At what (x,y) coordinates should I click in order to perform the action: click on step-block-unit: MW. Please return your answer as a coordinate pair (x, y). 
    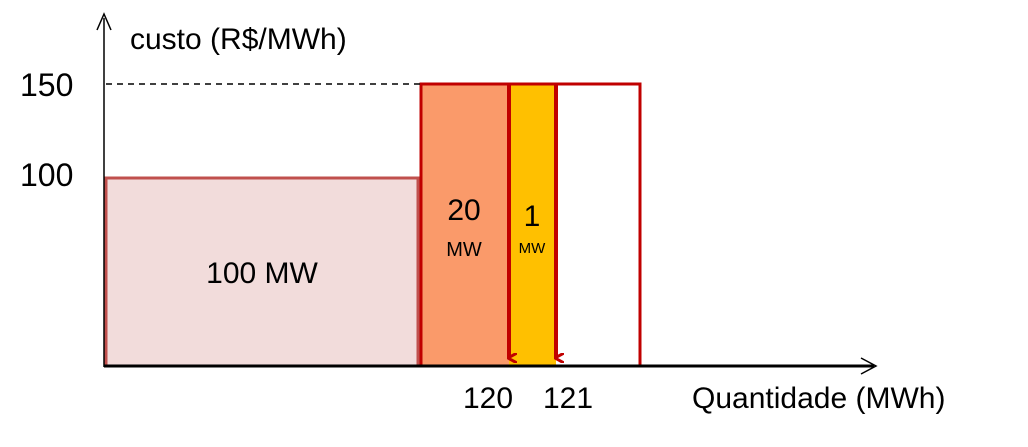
    Looking at the image, I should click on (464, 250).